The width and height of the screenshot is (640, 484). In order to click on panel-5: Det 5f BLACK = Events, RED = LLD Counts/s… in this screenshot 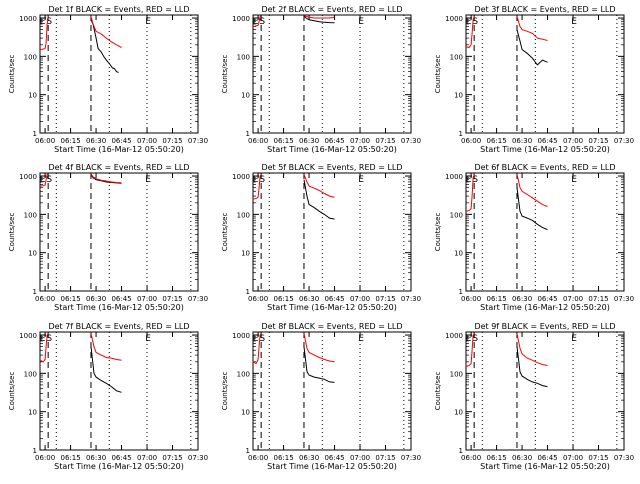, I will do `click(321, 237)`.